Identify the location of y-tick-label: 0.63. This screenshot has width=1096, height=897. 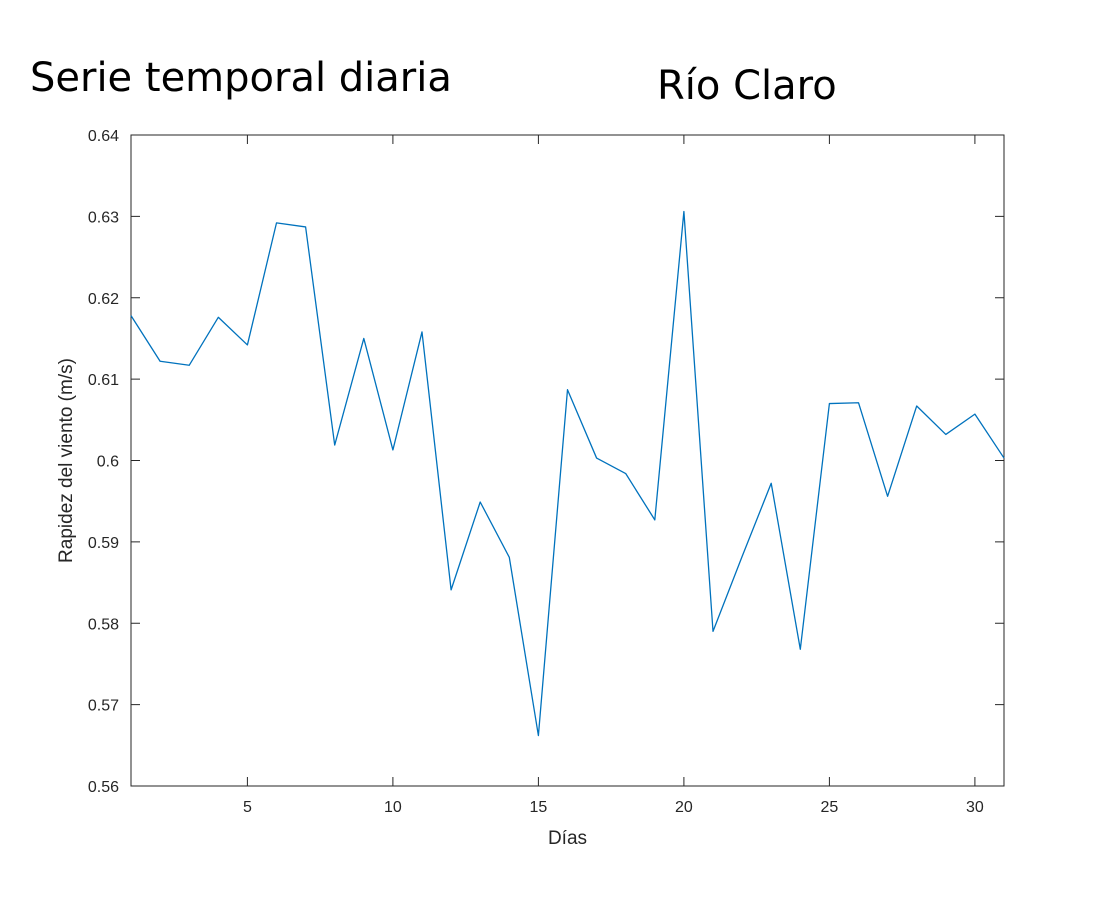
(103, 217).